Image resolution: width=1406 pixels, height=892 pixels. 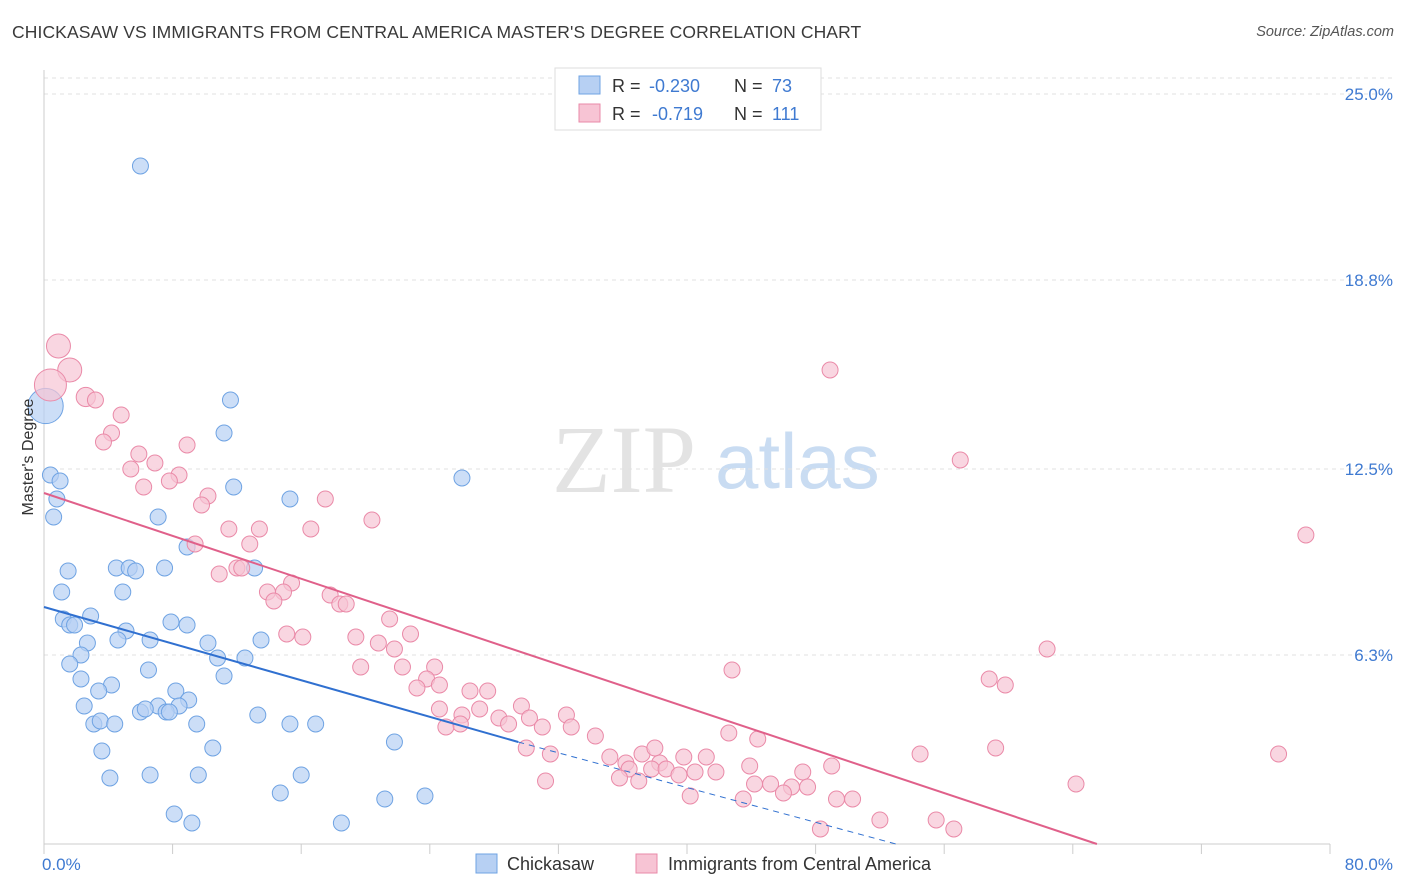 What do you see at coordinates (551, 864) in the screenshot?
I see `bottom-legend-label-chickasaw: Chickasaw` at bounding box center [551, 864].